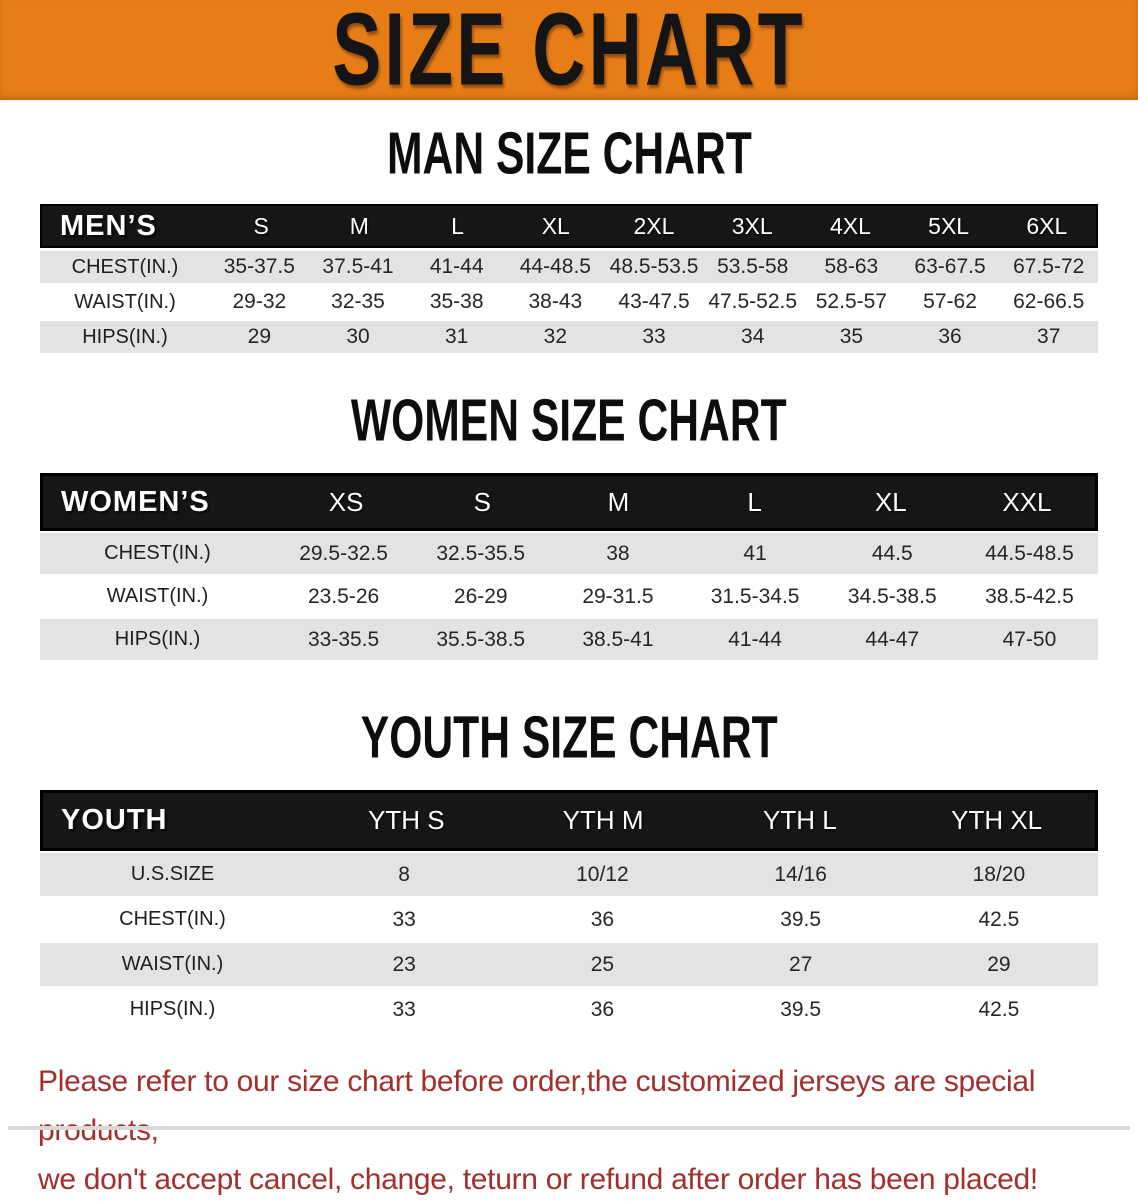 Image resolution: width=1138 pixels, height=1204 pixels. Describe the element at coordinates (259, 266) in the screenshot. I see `size-value: 35-37.5` at that location.